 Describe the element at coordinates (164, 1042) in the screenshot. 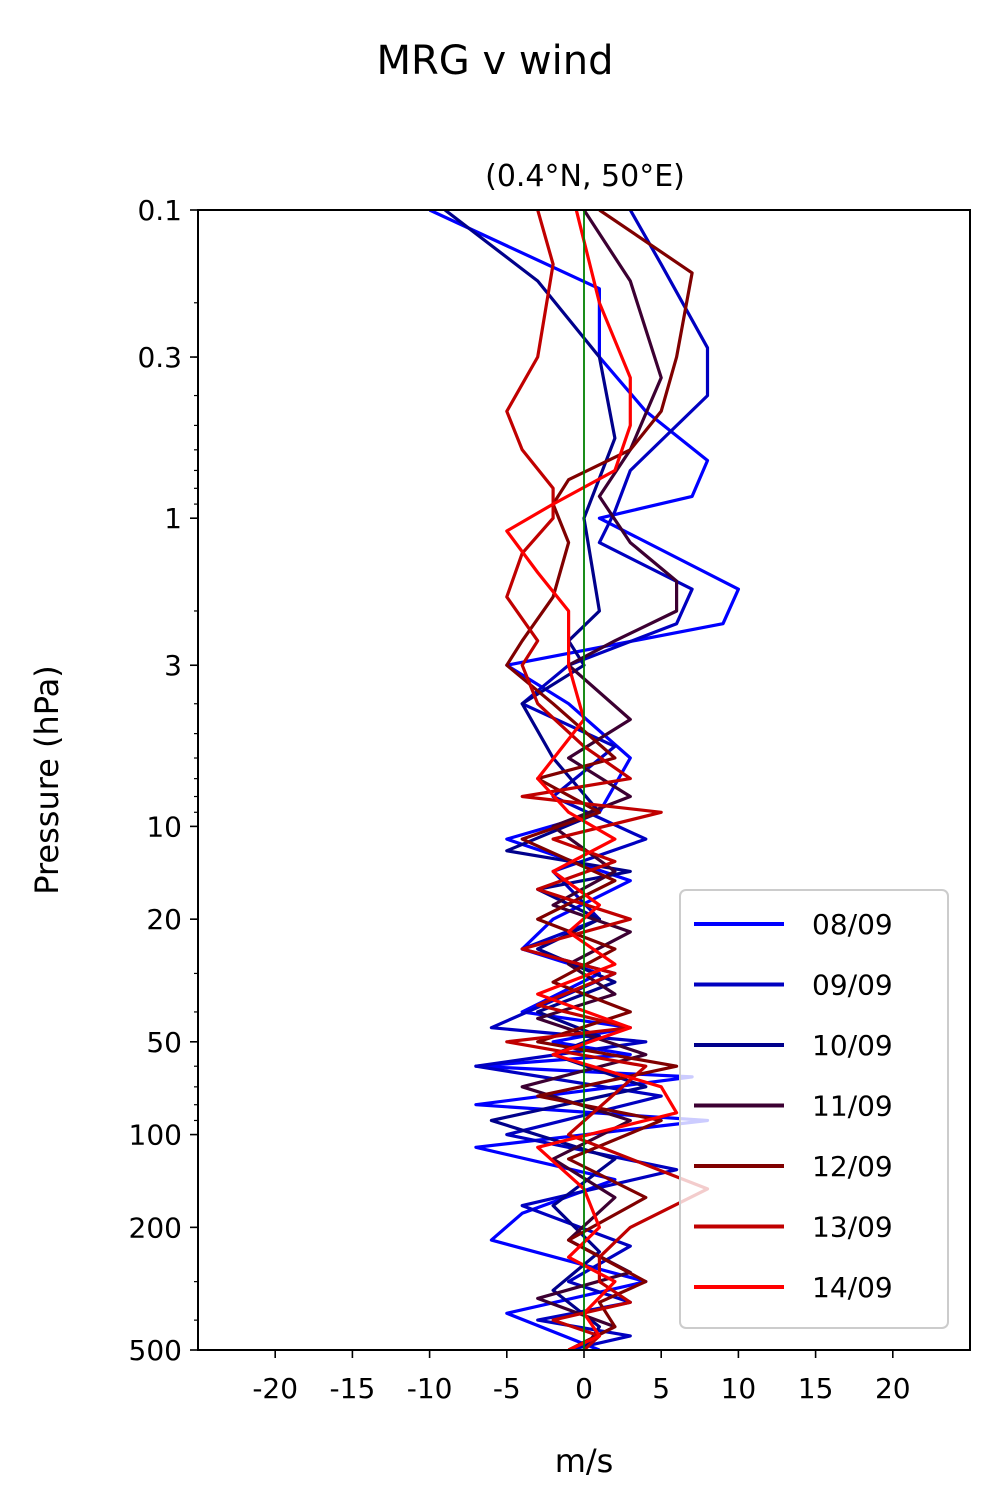

I see `y-tick-label: 50` at that location.